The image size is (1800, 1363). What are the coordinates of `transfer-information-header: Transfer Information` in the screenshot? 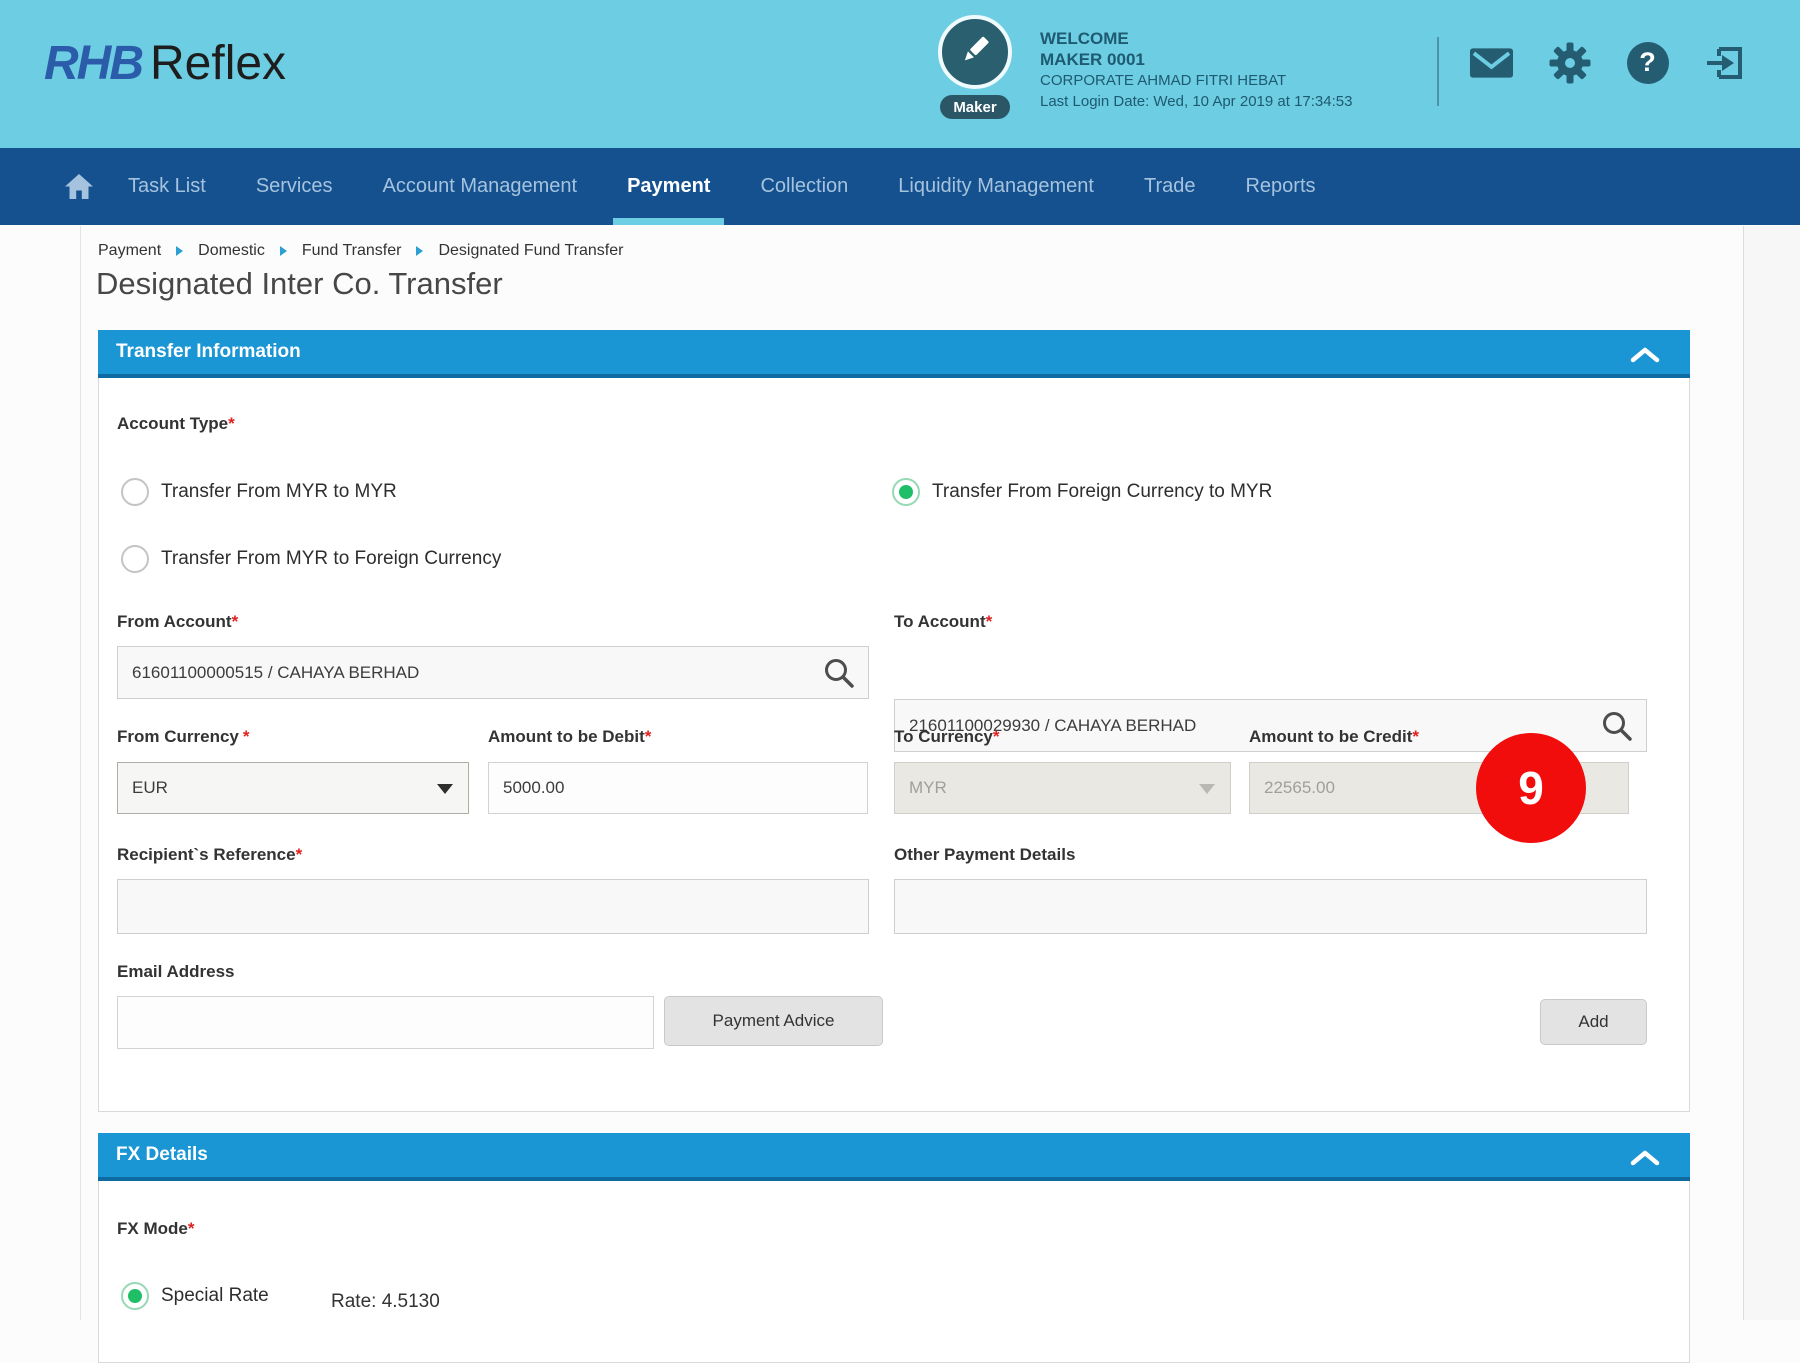 It's located at (894, 354).